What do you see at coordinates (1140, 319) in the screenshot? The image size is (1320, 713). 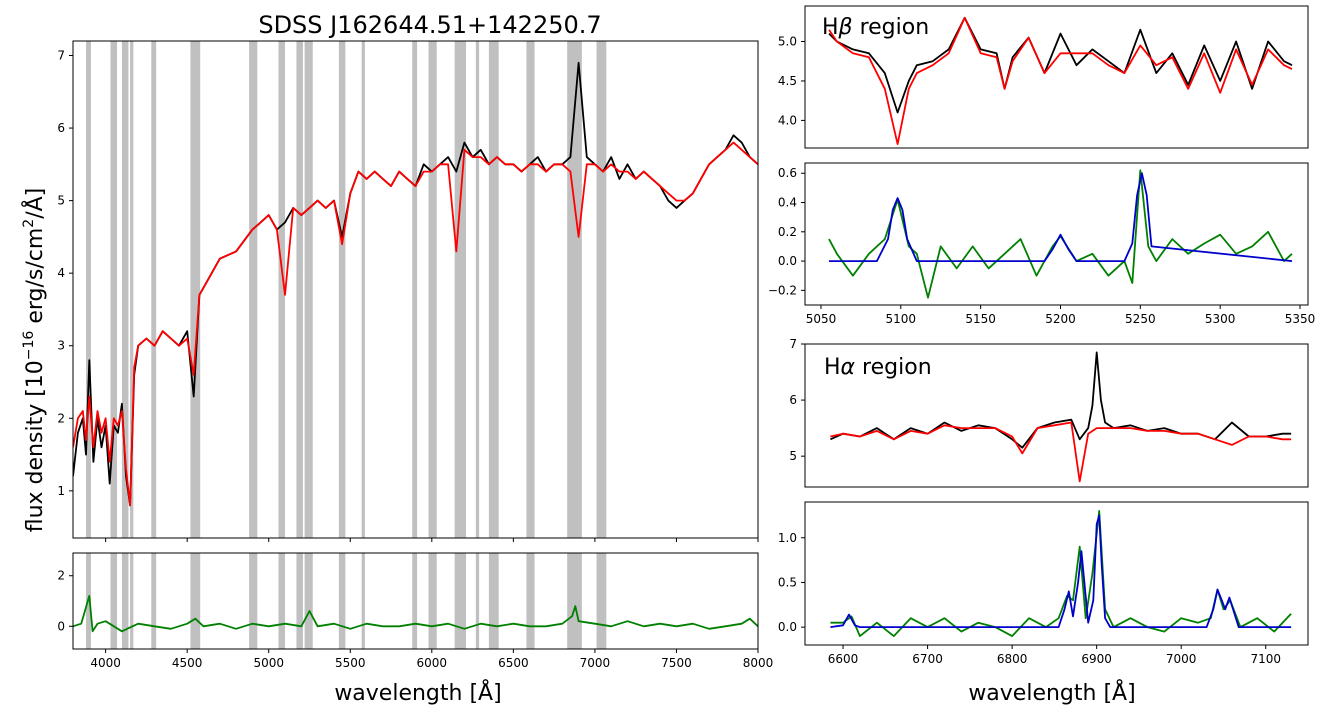 I see `hbeta-residual-xtick-label: 5250` at bounding box center [1140, 319].